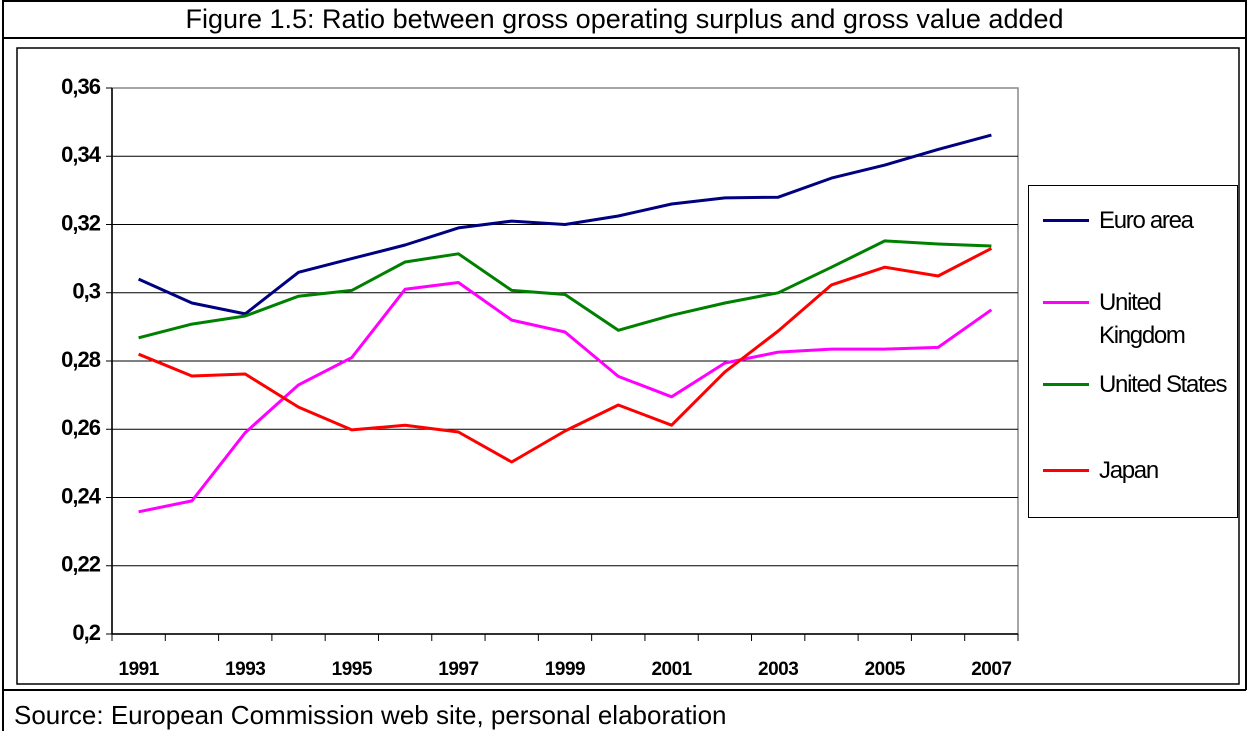  I want to click on legend-label: United Kingdom, so click(1142, 319).